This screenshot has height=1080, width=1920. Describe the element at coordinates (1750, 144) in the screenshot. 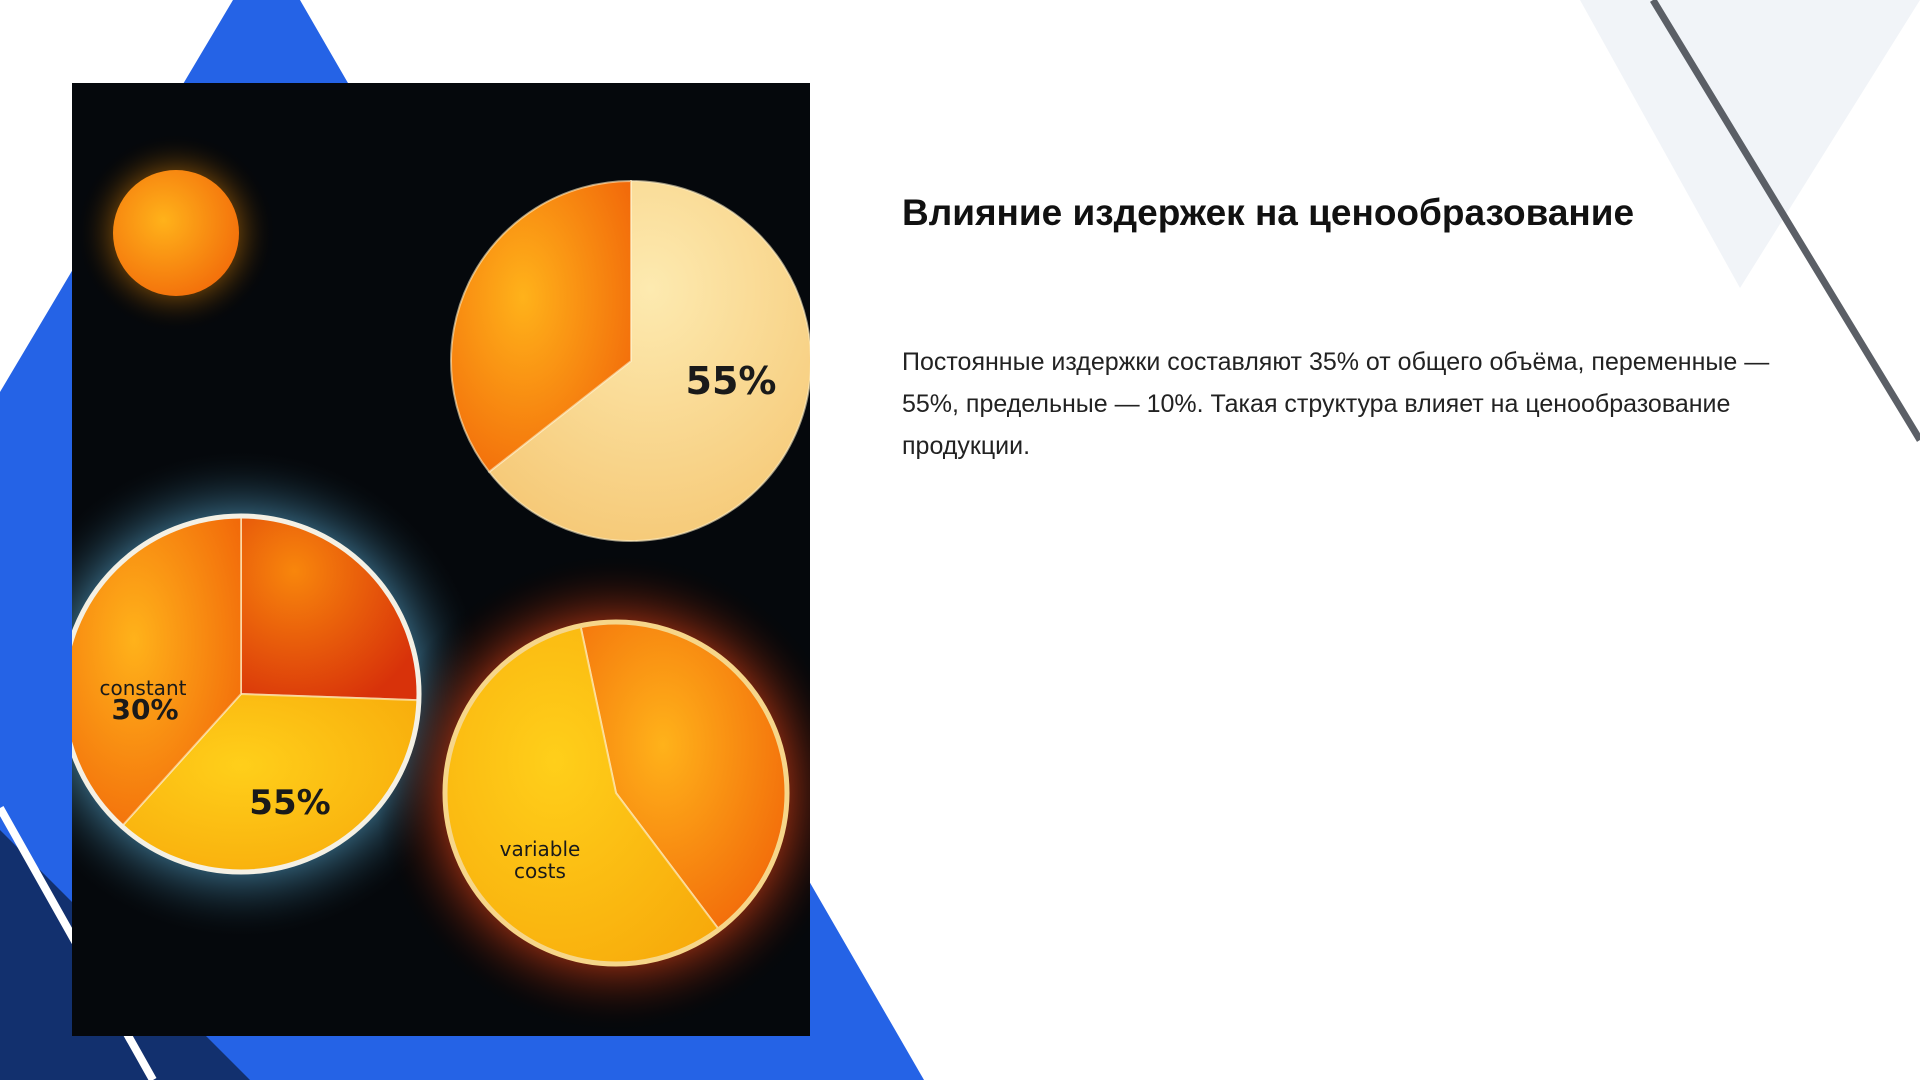

I see `corner-triangle` at that location.